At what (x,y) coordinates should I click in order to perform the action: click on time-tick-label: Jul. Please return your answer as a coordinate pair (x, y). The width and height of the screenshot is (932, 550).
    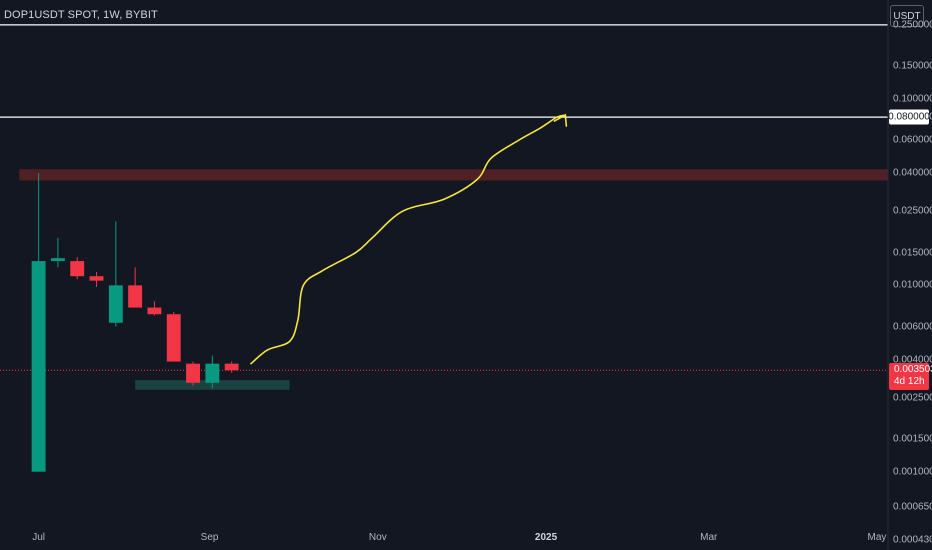
    Looking at the image, I should click on (38, 537).